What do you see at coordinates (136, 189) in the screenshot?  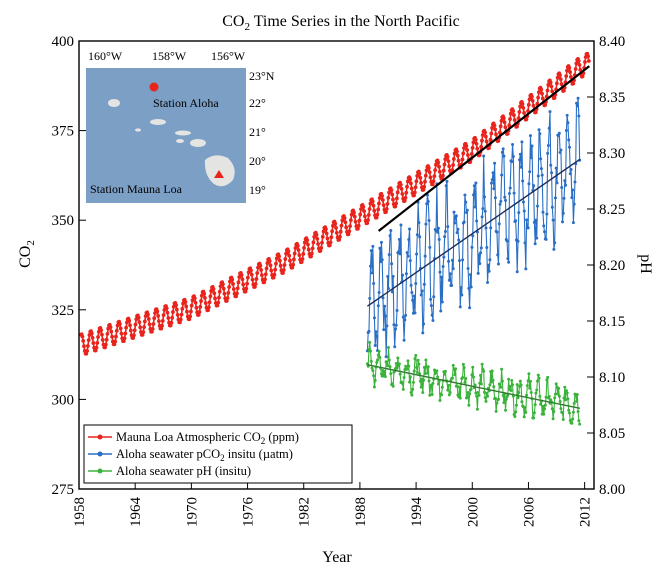 I see `station-mauna-loa-label: Station Mauna Loa` at bounding box center [136, 189].